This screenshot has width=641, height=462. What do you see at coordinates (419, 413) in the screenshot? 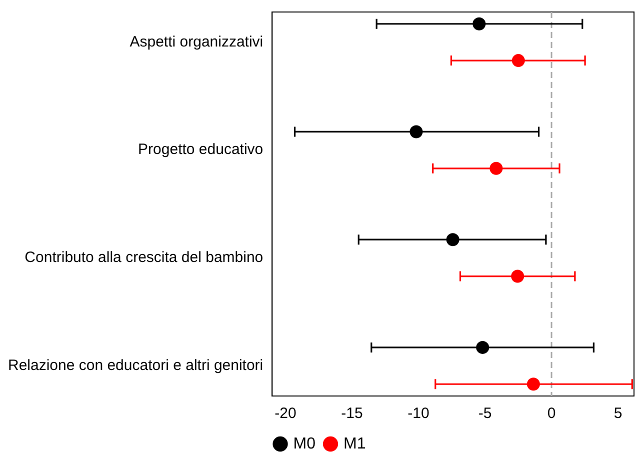
I see `x-tick-label: -10` at bounding box center [419, 413].